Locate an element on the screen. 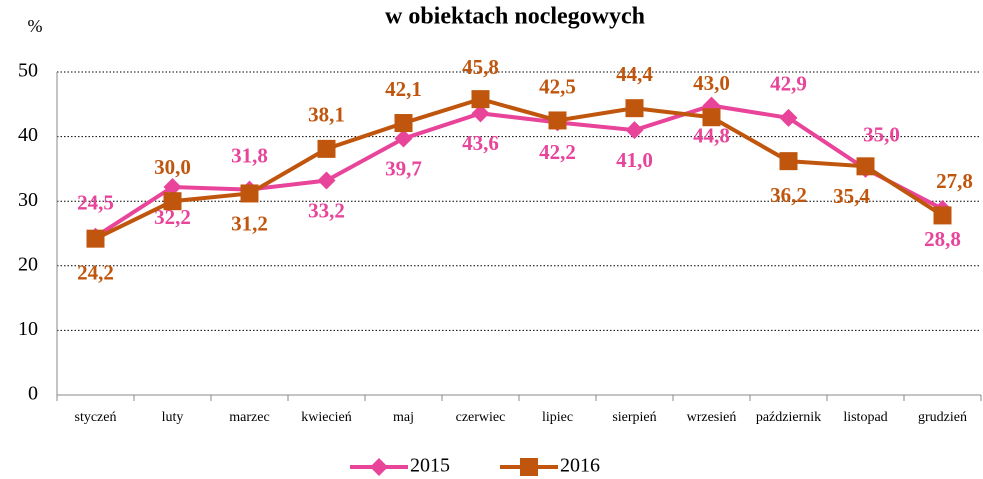 This screenshot has width=983, height=479. data-label: 43,6 is located at coordinates (480, 143).